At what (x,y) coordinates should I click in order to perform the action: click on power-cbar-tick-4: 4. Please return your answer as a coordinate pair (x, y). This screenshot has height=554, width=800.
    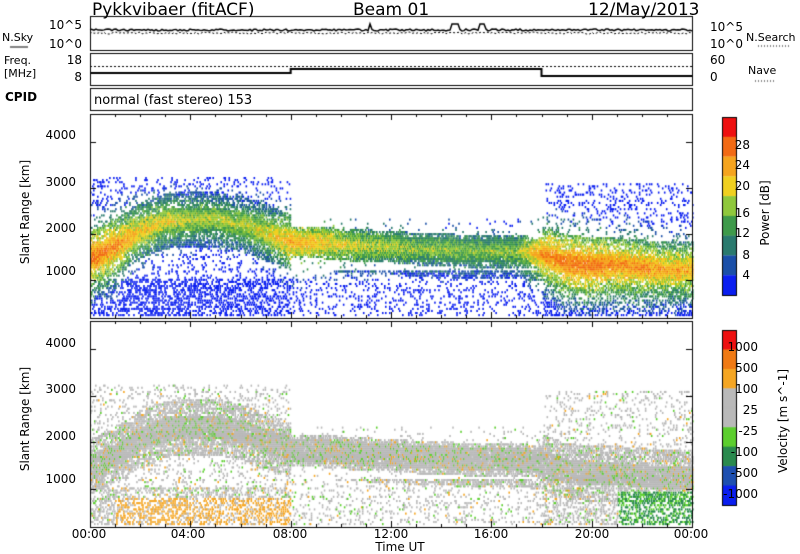
    Looking at the image, I should click on (746, 275).